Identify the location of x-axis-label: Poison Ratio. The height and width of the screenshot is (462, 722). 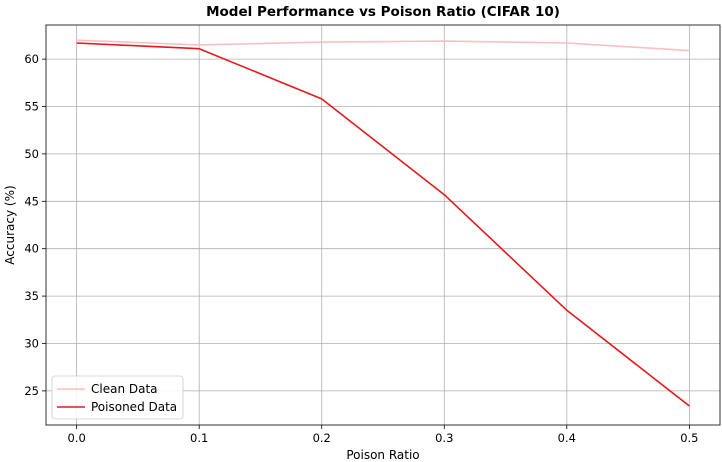
(382, 455).